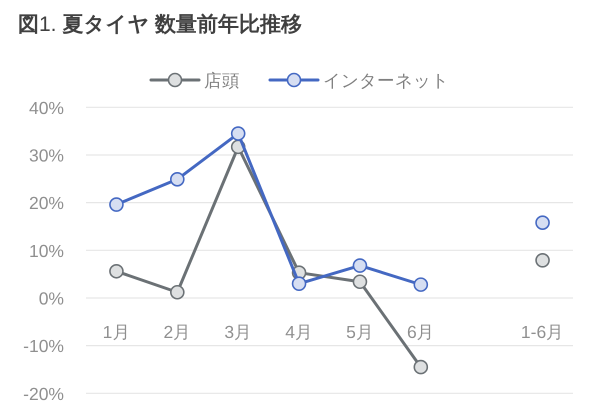  I want to click on x-tick-label: 5月, so click(360, 332).